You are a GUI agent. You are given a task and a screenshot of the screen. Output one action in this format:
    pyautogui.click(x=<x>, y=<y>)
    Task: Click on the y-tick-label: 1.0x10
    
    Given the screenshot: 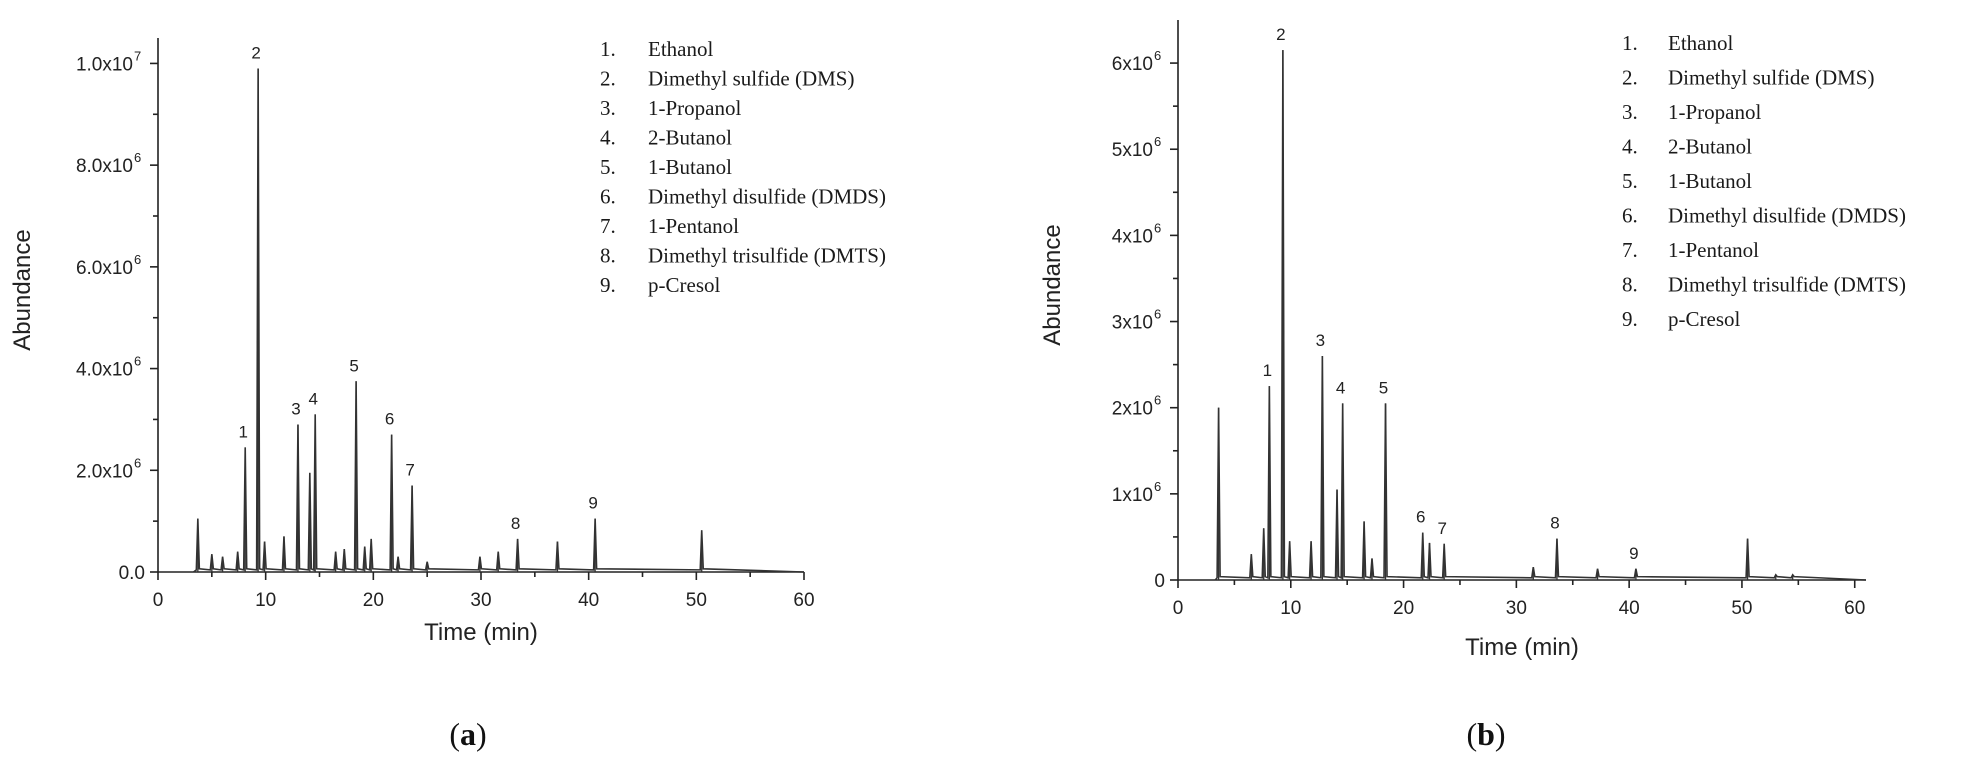 What is the action you would take?
    pyautogui.click(x=104, y=64)
    